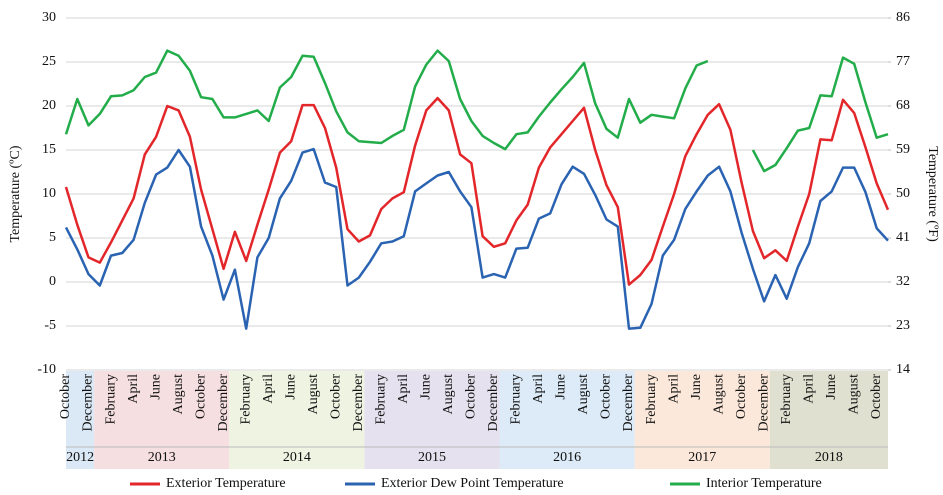  What do you see at coordinates (764, 483) in the screenshot?
I see `legend-label: Interior Temperature` at bounding box center [764, 483].